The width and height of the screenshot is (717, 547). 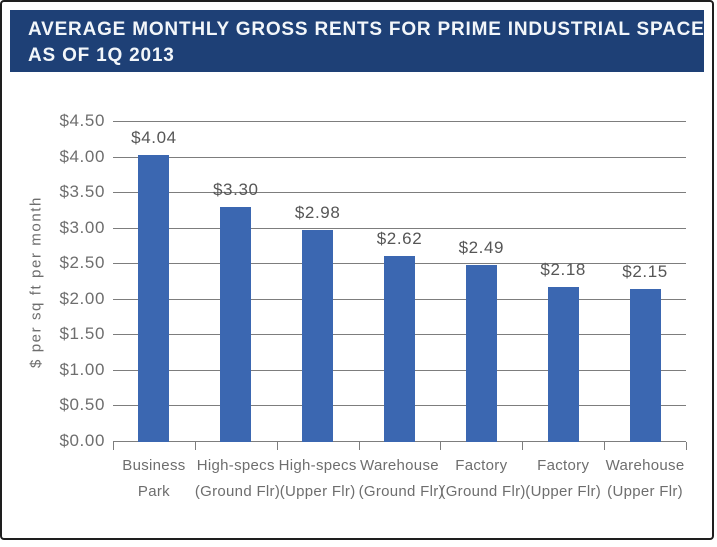 I want to click on y-tick-label: $3.50, so click(x=82, y=192).